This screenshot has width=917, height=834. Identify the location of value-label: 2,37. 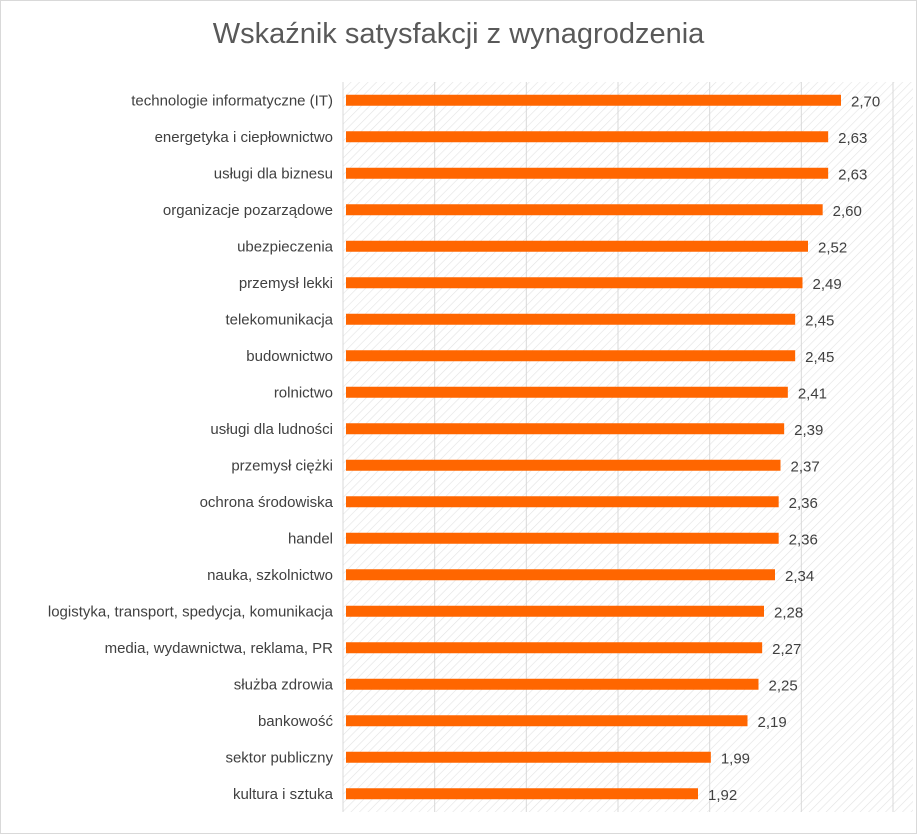
(805, 466).